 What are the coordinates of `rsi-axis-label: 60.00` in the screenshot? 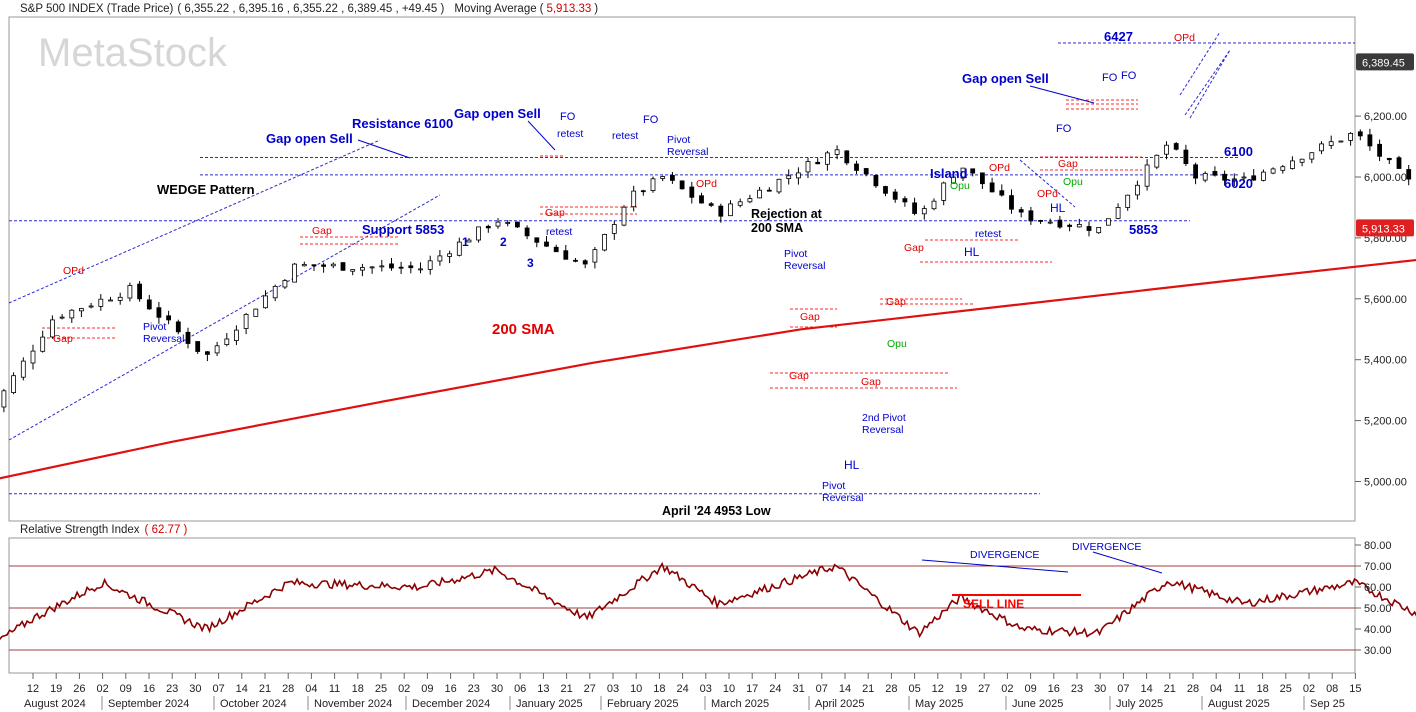 It's located at (1378, 588).